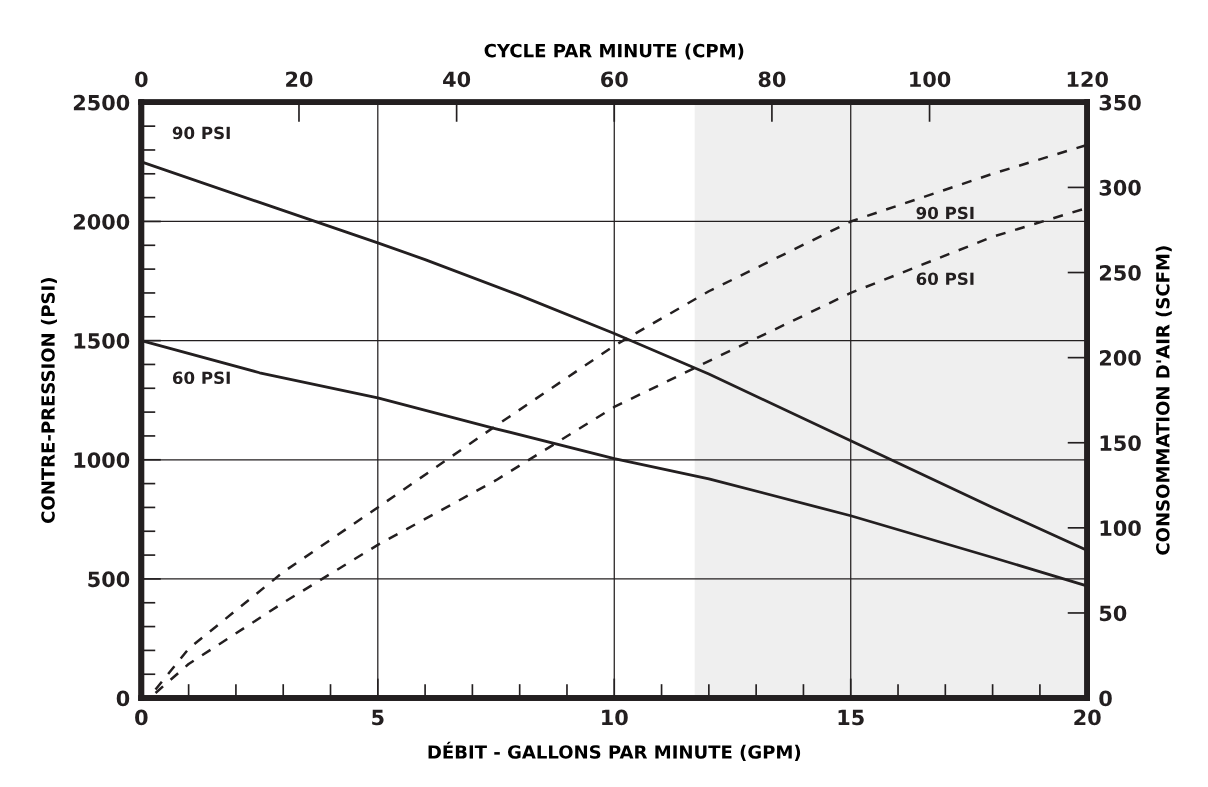 Image resolution: width=1208 pixels, height=787 pixels. Describe the element at coordinates (141, 79) in the screenshot. I see `x2-tick-label: 0` at that location.